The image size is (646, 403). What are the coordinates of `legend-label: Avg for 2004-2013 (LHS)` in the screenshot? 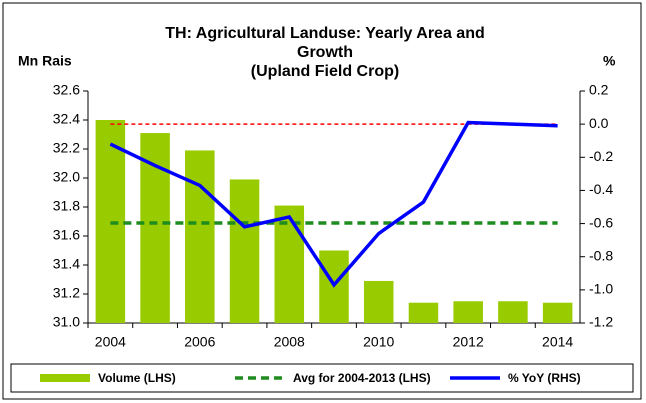 It's located at (362, 378).